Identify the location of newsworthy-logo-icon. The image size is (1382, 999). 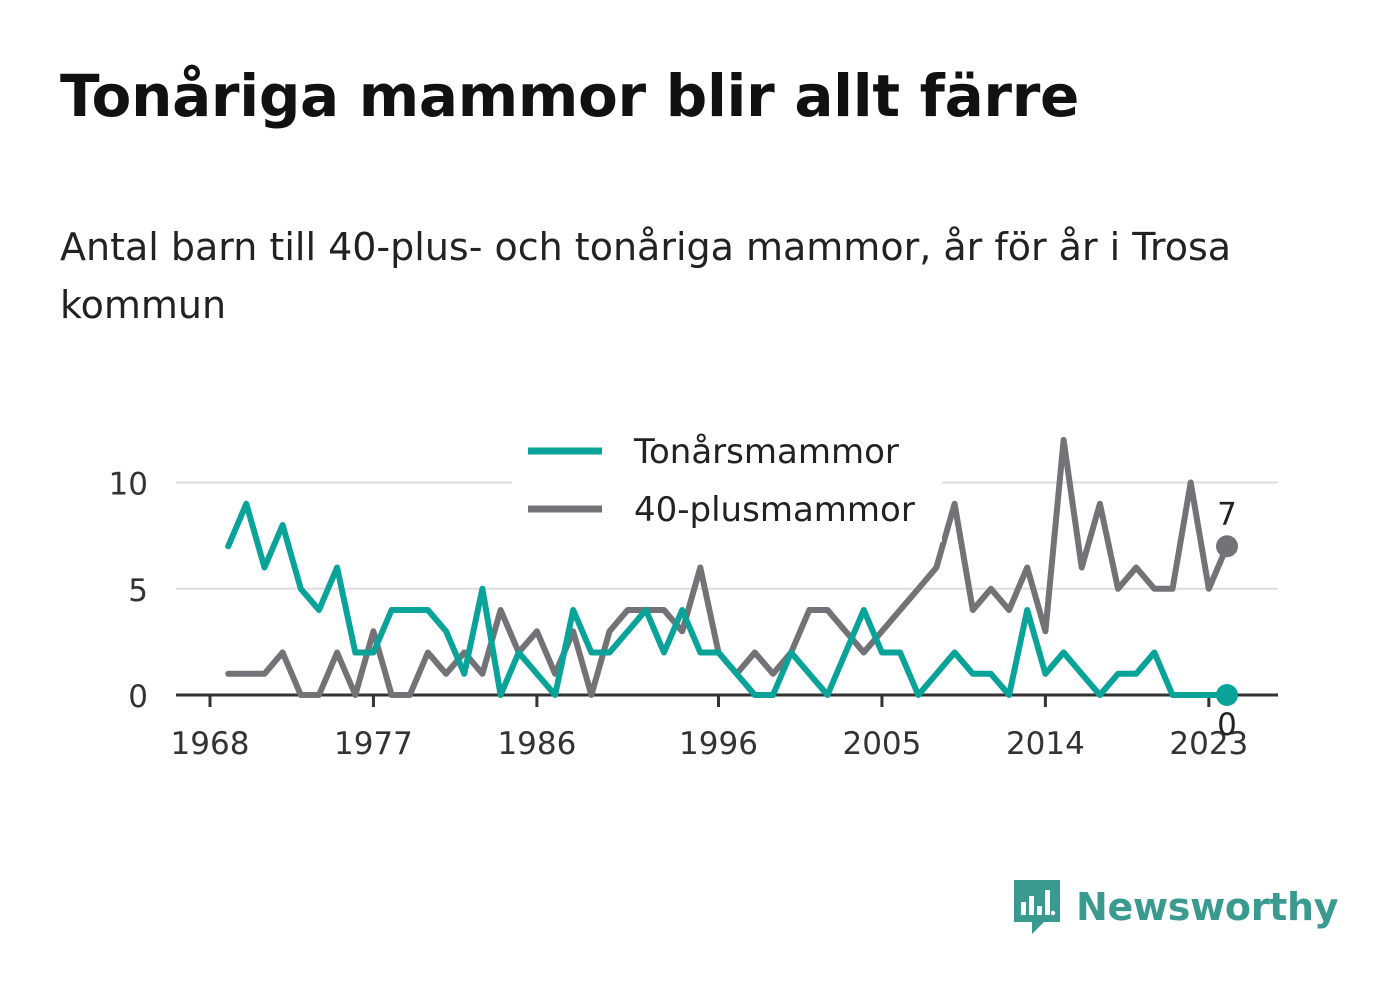
(1037, 907).